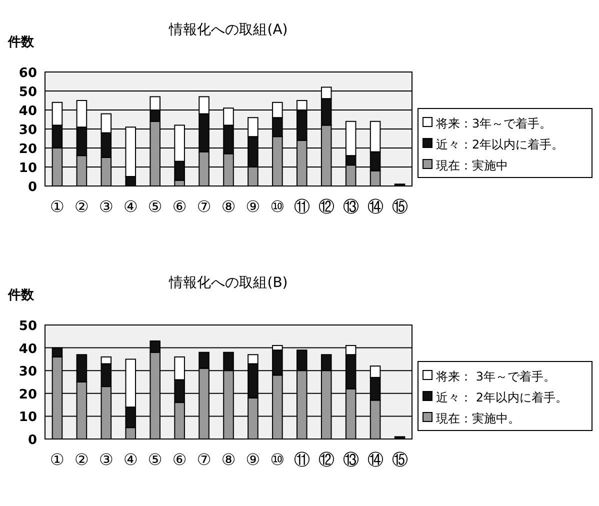 This screenshot has width=599, height=506. I want to click on chart-title: 情報化への取組(A), so click(228, 30).